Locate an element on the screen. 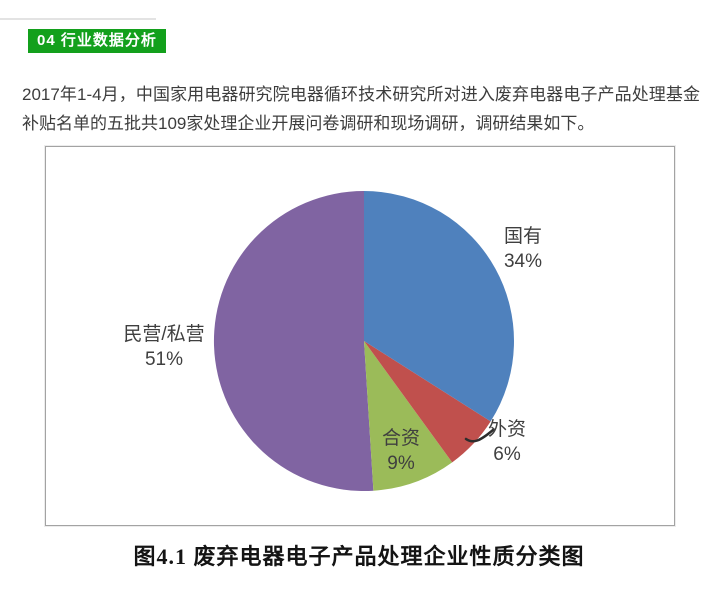 This screenshot has width=720, height=600. pie-label-foreign-pct: 6% is located at coordinates (507, 454).